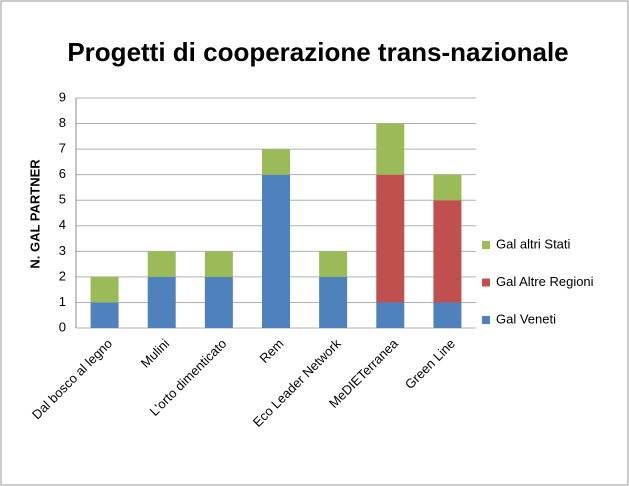 Image resolution: width=629 pixels, height=486 pixels. Describe the element at coordinates (526, 318) in the screenshot. I see `legend-label: Gal Veneti` at that location.